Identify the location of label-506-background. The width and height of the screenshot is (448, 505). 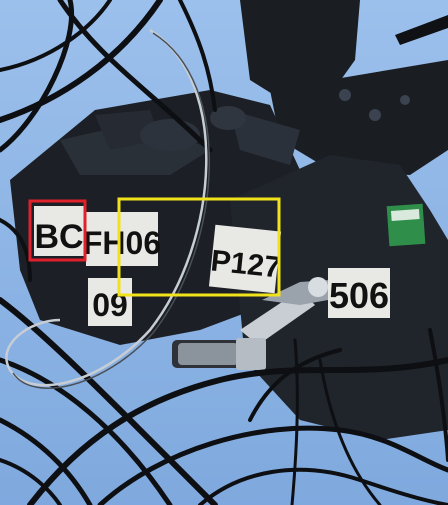
(359, 293).